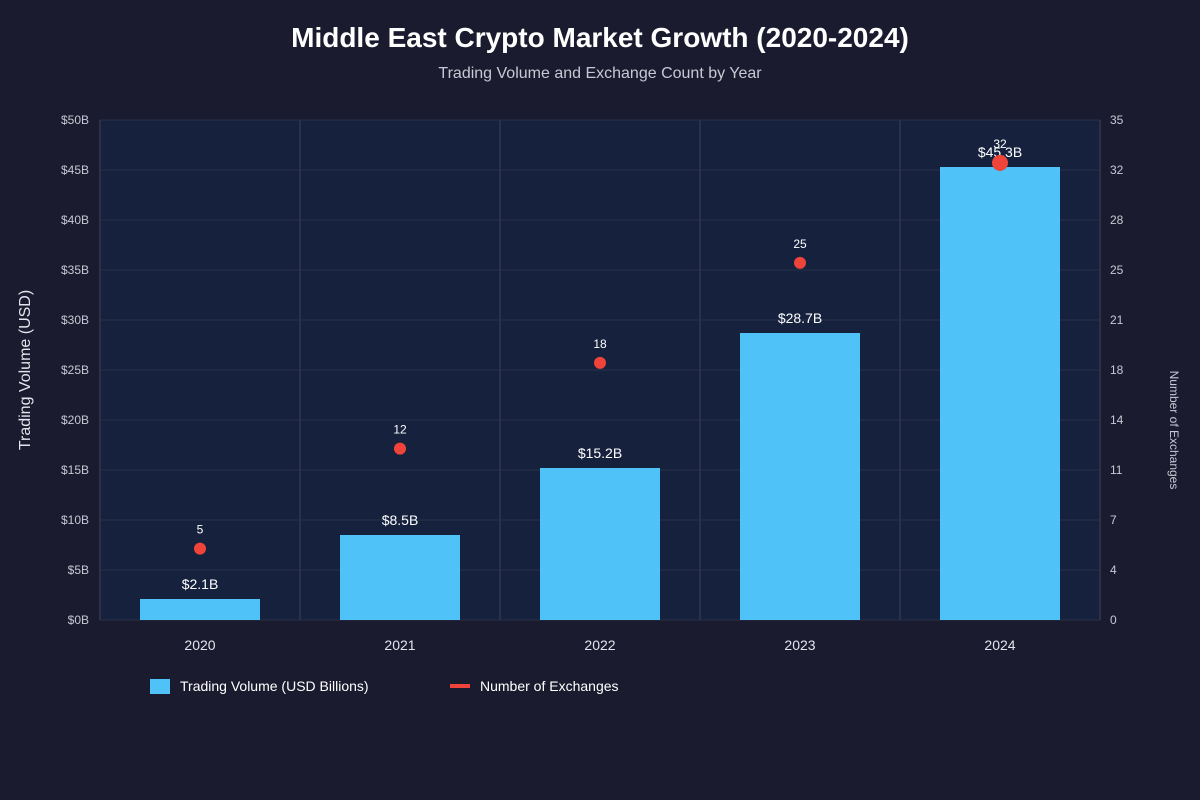 Image resolution: width=1200 pixels, height=800 pixels. Describe the element at coordinates (1000, 144) in the screenshot. I see `exchange-label-2024: 32` at that location.